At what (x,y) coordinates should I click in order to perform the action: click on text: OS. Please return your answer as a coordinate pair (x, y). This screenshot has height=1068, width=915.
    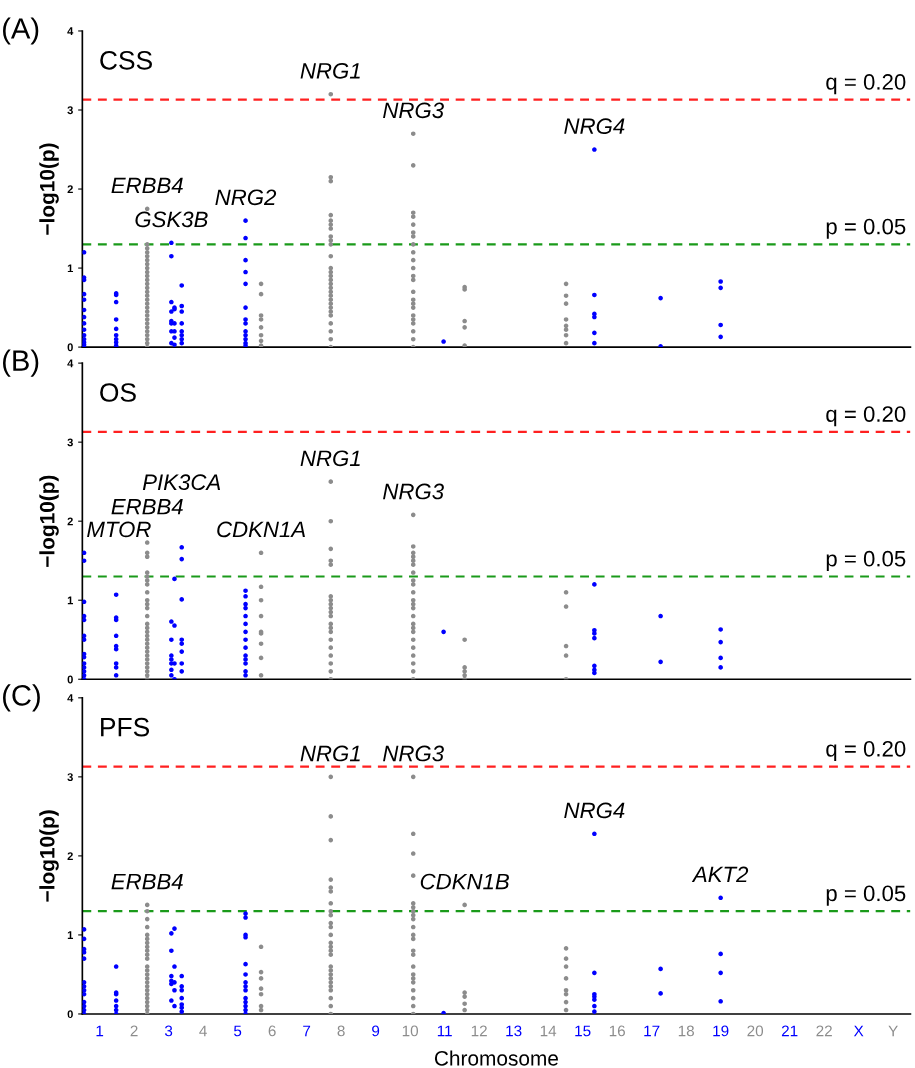
    Looking at the image, I should click on (118, 392).